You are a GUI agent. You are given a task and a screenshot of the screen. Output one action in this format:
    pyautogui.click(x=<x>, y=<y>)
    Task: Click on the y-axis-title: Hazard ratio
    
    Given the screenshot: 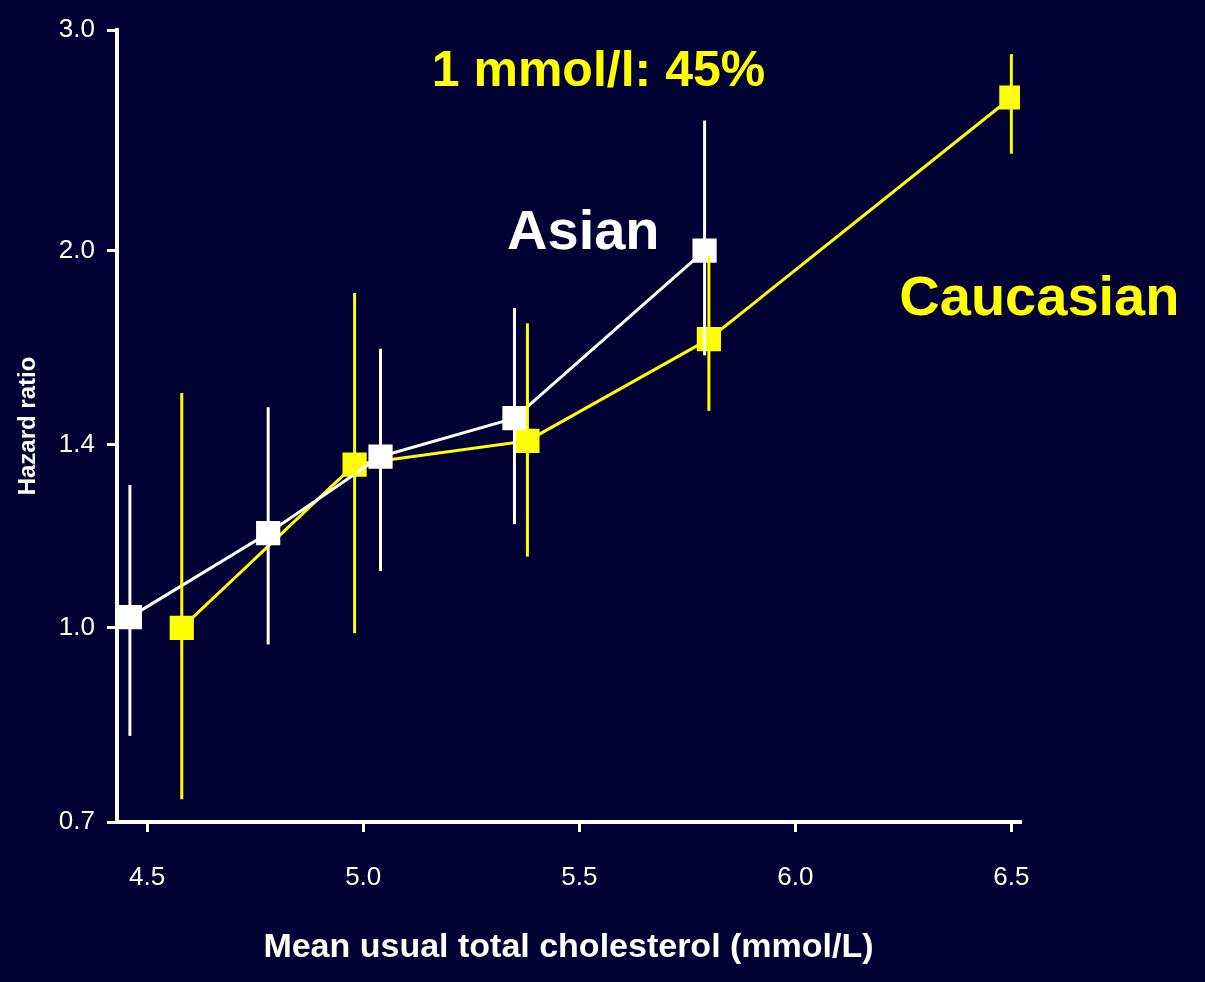 What is the action you would take?
    pyautogui.click(x=27, y=426)
    